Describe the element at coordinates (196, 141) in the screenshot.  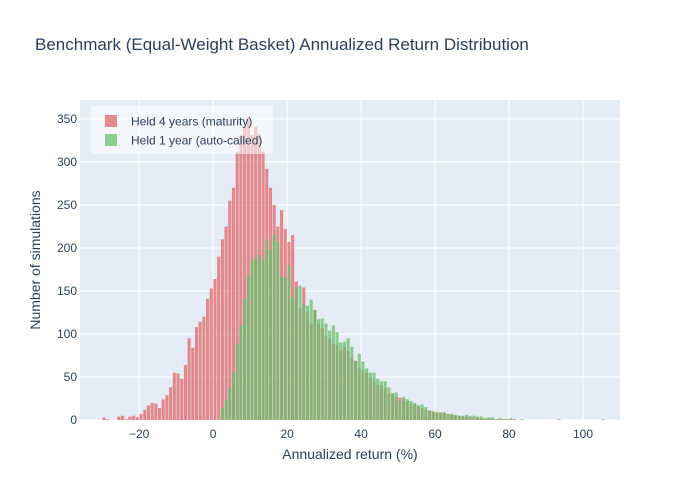
I see `legend-label-autocalled: Held 1 year (auto-called)` at that location.